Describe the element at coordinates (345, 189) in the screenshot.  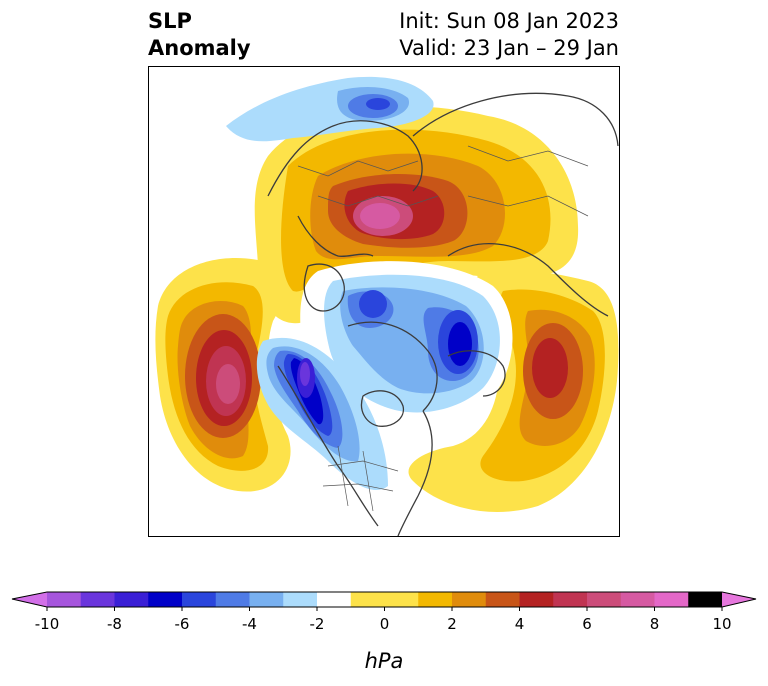
I see `coastline-europe` at that location.